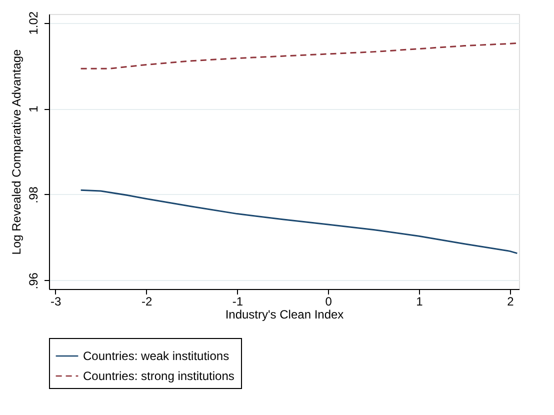 Image resolution: width=554 pixels, height=415 pixels. I want to click on y-tick-label: .98, so click(33, 195).